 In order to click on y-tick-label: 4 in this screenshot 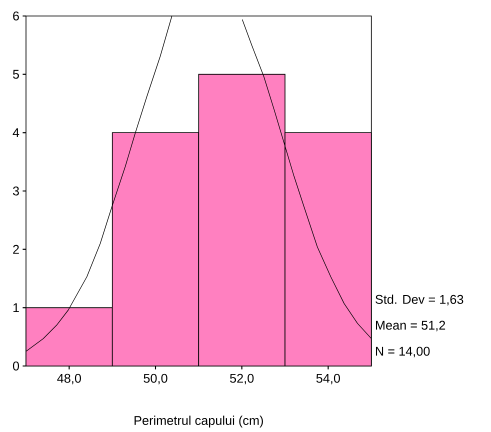, I will do `click(16, 133)`.